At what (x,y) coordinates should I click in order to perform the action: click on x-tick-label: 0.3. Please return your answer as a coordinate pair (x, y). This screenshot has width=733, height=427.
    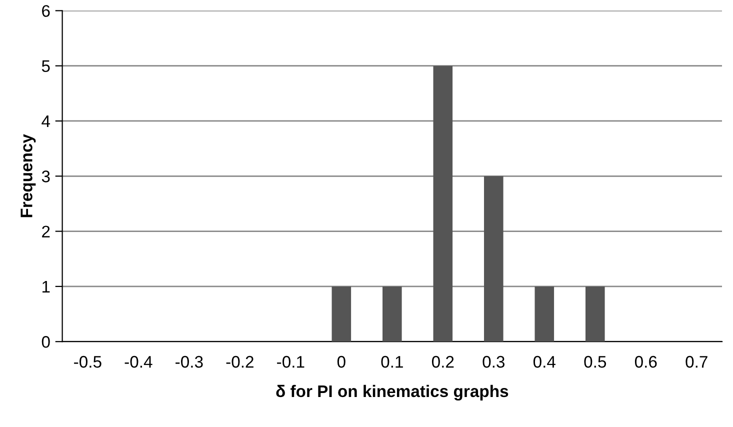
    Looking at the image, I should click on (493, 362).